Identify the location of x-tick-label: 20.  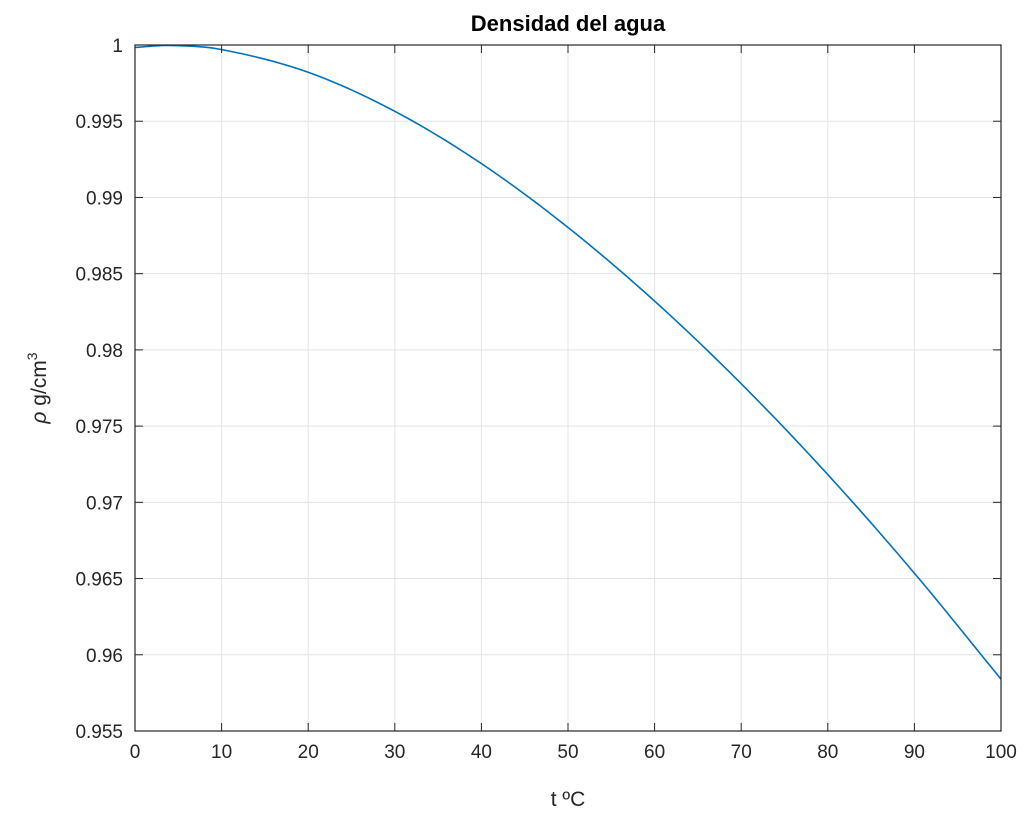
(308, 752).